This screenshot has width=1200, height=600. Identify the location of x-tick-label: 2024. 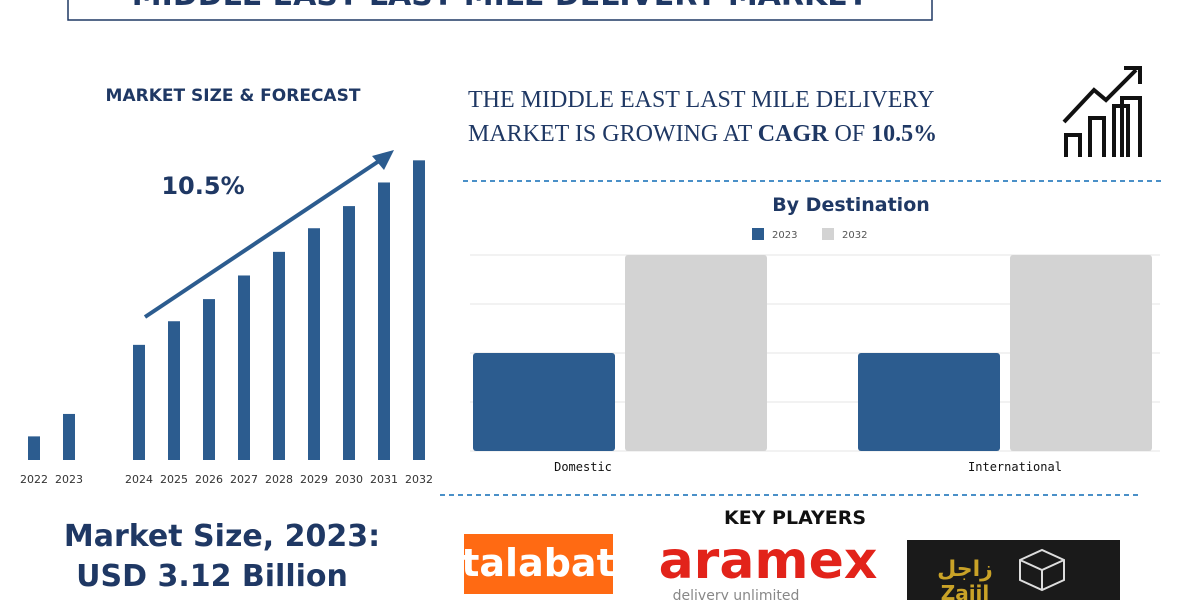
(139, 479).